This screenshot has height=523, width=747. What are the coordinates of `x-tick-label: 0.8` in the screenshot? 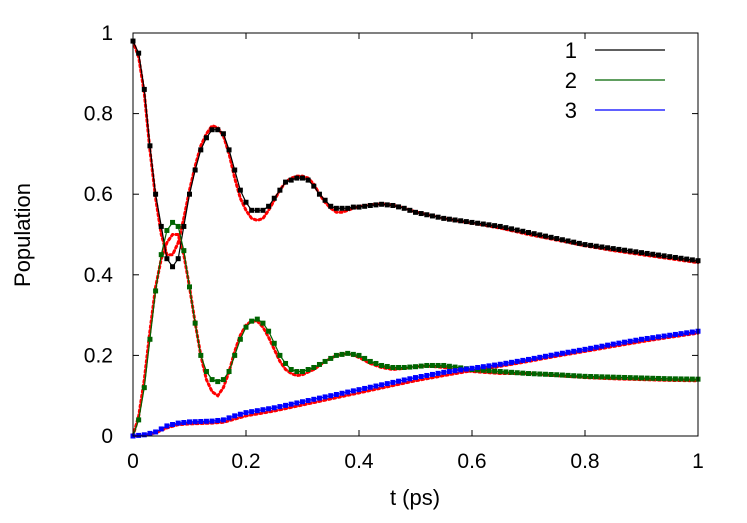 It's located at (584, 461).